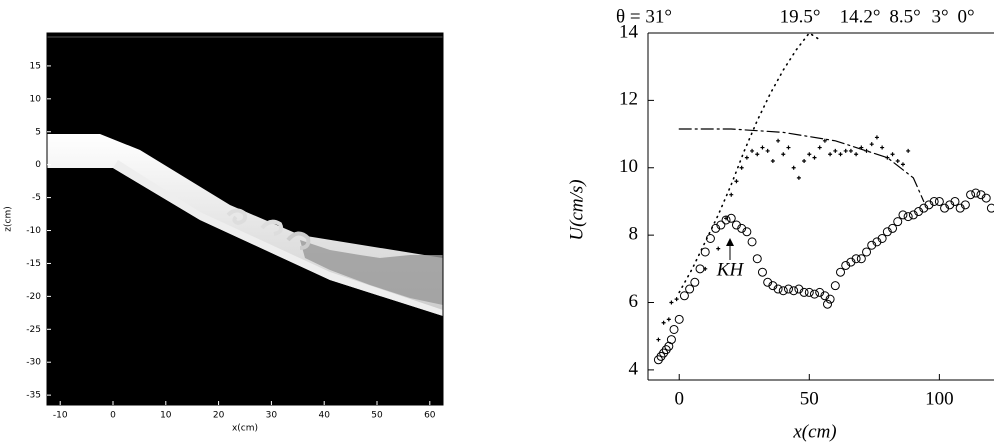 The height and width of the screenshot is (447, 994). Describe the element at coordinates (629, 31) in the screenshot. I see `y-tick-label: 14` at that location.